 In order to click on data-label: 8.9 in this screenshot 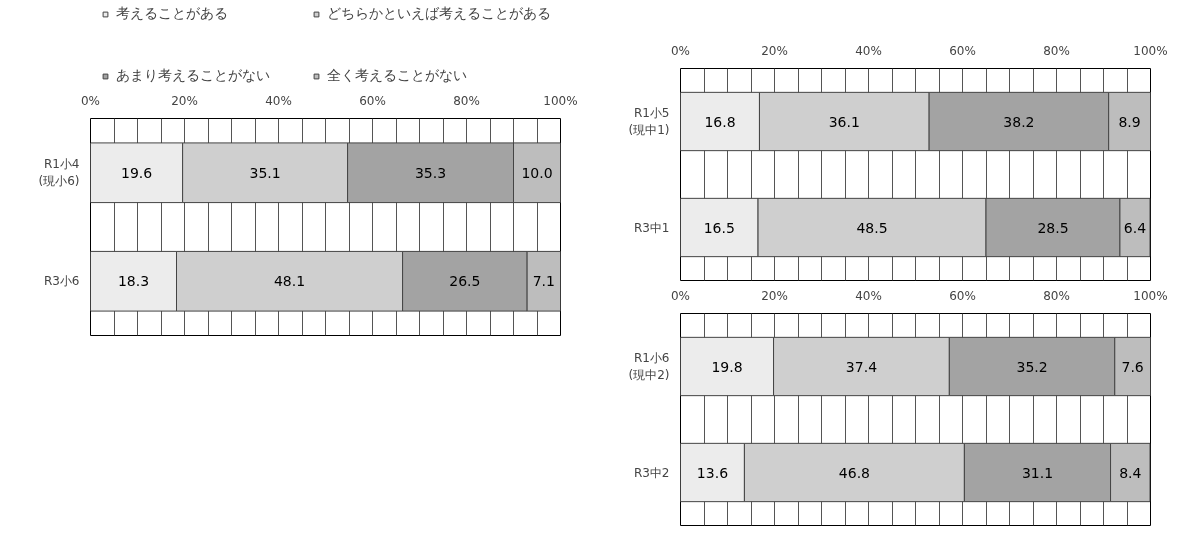, I will do `click(1129, 121)`.